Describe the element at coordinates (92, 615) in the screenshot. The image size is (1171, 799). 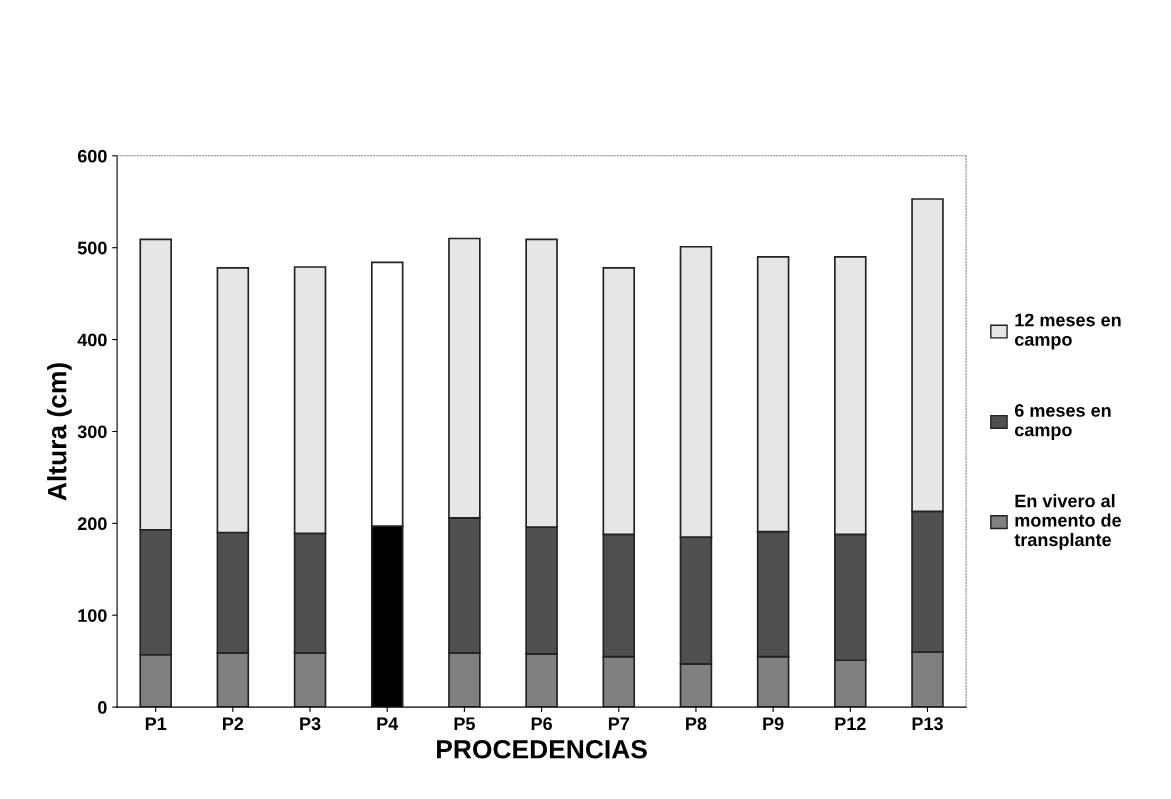
I see `y-tick-label: 100` at that location.